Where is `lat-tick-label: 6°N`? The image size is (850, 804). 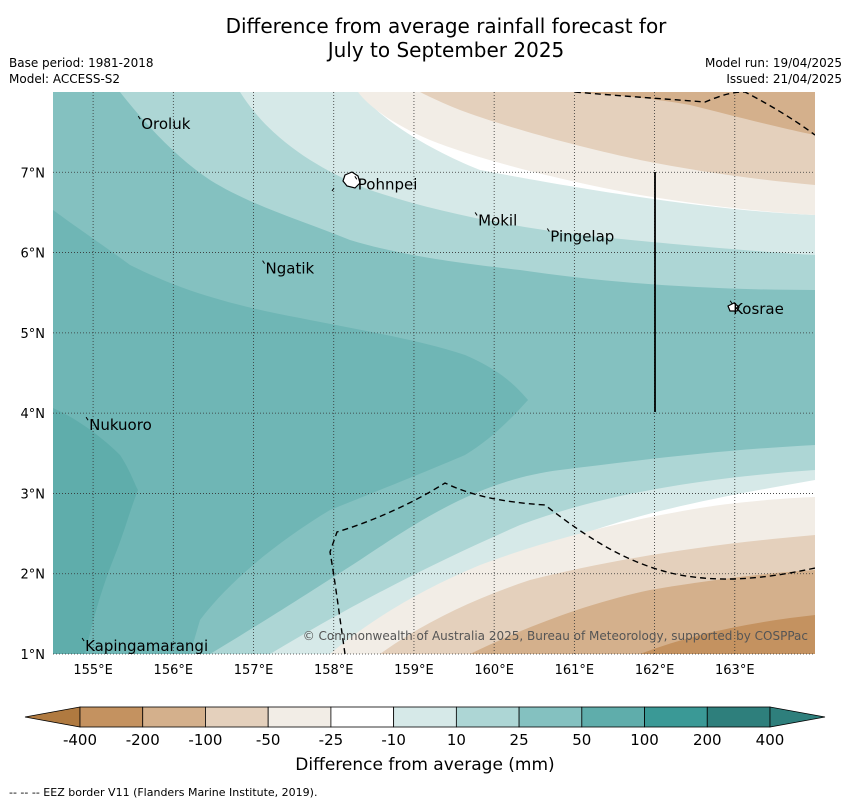 lat-tick-label: 6°N is located at coordinates (33, 254).